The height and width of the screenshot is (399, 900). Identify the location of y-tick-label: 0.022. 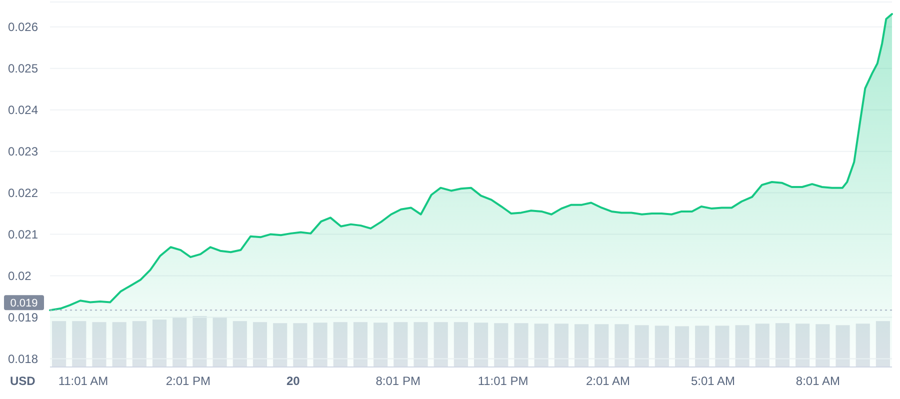
(23, 193).